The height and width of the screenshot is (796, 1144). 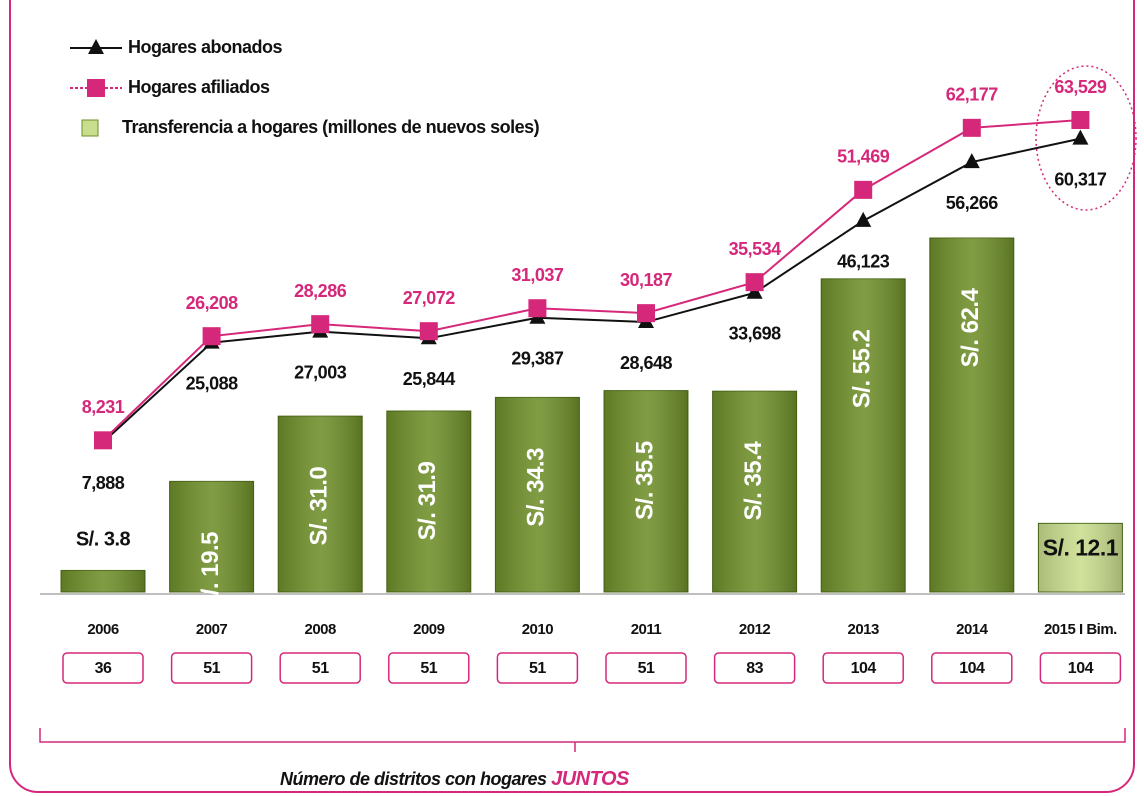 I want to click on district-count: 83, so click(x=754, y=668).